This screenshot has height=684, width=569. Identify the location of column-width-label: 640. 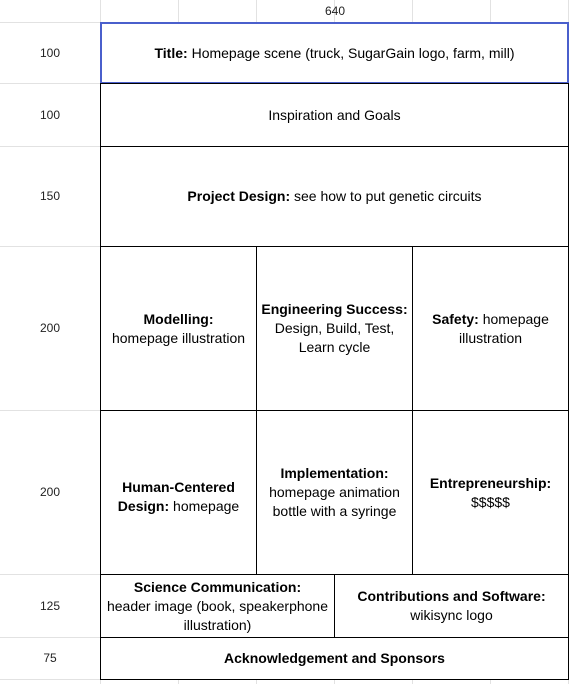
(335, 11).